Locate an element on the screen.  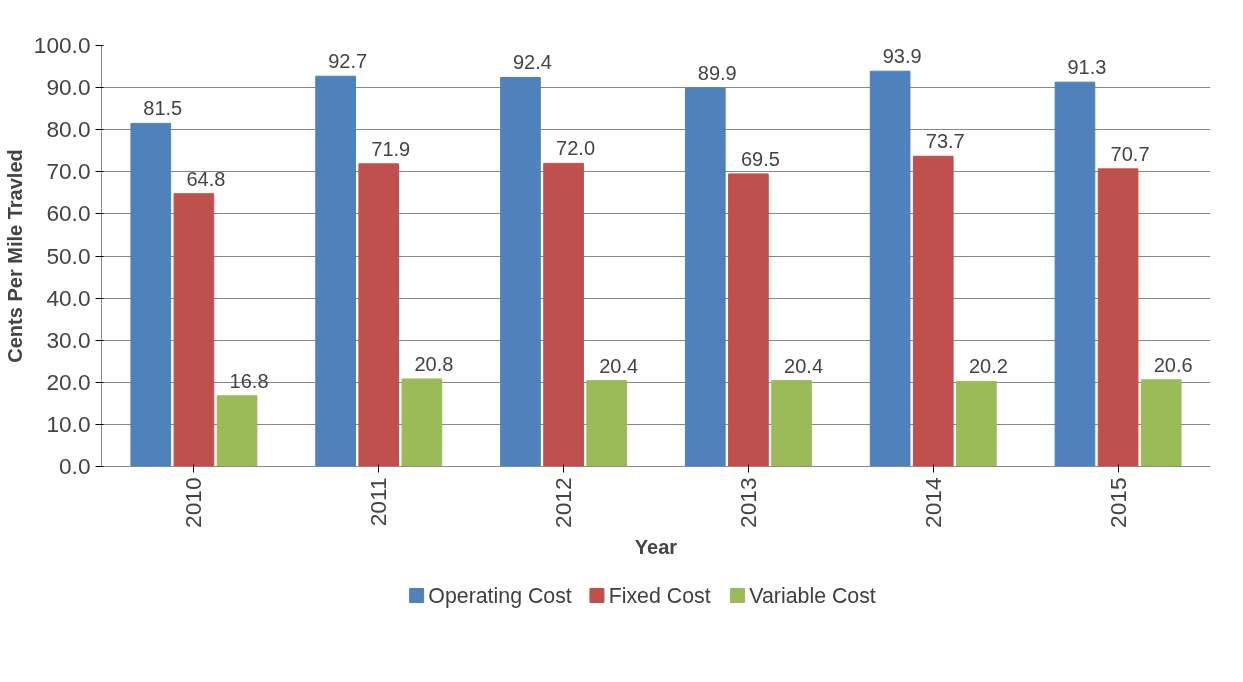
data-label: 89.9 is located at coordinates (717, 73).